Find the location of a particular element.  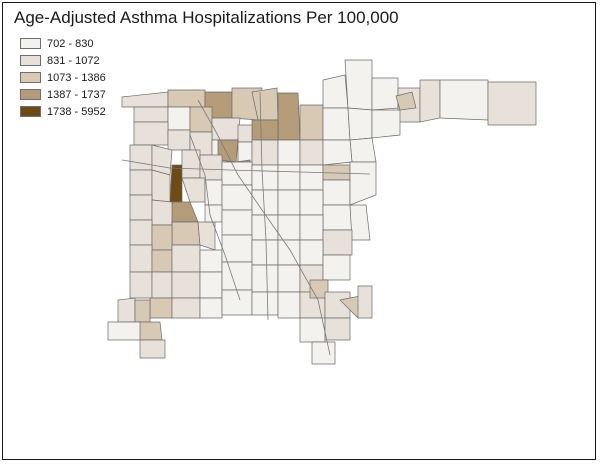

legend-label: 702 - 830 is located at coordinates (70, 43).